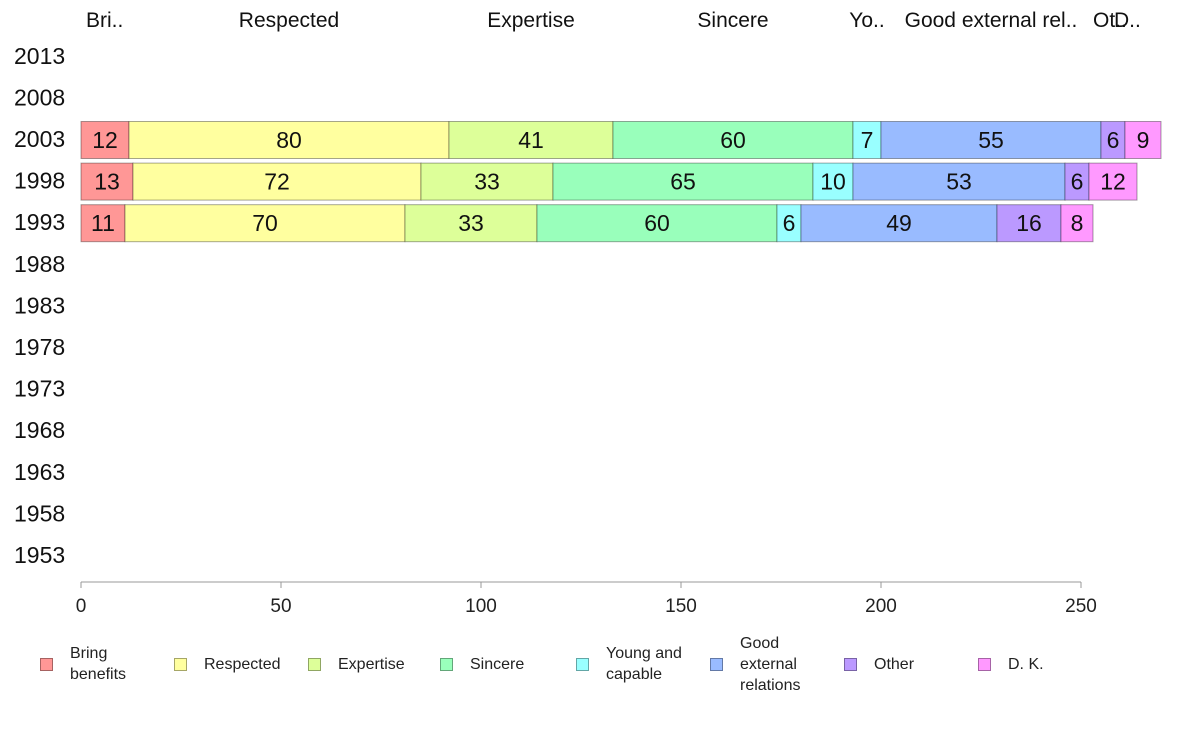  Describe the element at coordinates (894, 664) in the screenshot. I see `legend-label: Other` at that location.